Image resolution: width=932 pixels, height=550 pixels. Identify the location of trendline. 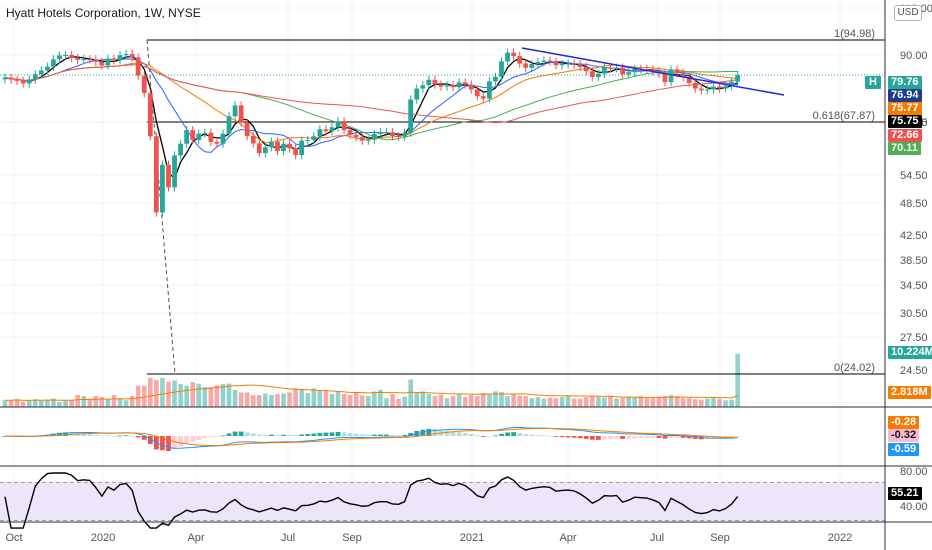
(442, 71).